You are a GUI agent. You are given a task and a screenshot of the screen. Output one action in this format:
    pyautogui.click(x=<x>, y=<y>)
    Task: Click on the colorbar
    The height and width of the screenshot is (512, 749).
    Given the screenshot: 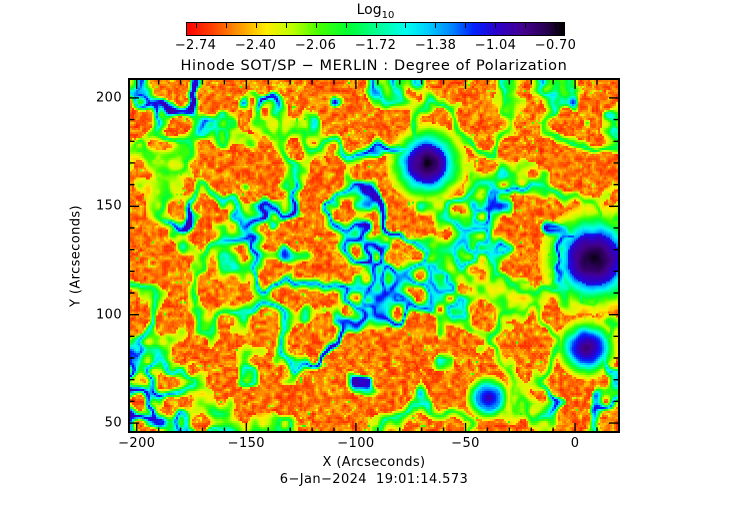 What is the action you would take?
    pyautogui.click(x=375, y=29)
    